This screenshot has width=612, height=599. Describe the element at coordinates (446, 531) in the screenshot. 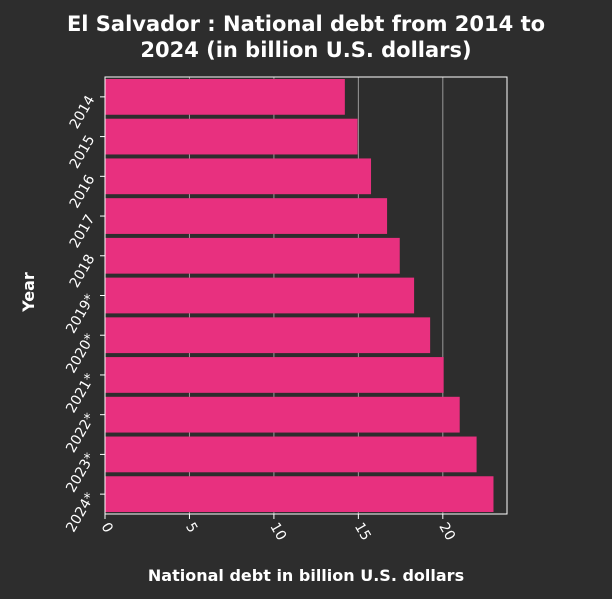

I see `x-tick-label: 20` at that location.